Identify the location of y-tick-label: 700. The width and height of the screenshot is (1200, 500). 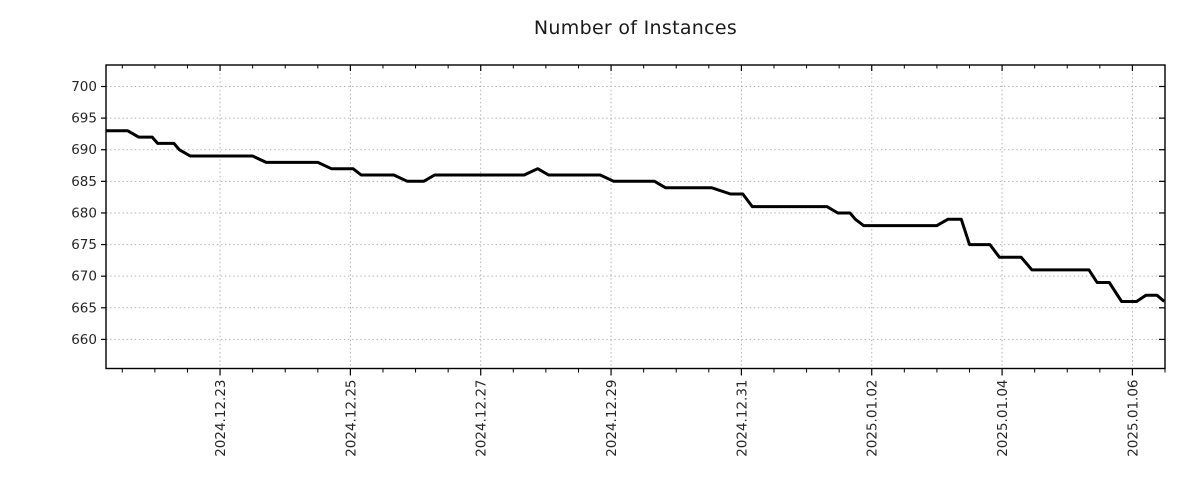
(84, 87).